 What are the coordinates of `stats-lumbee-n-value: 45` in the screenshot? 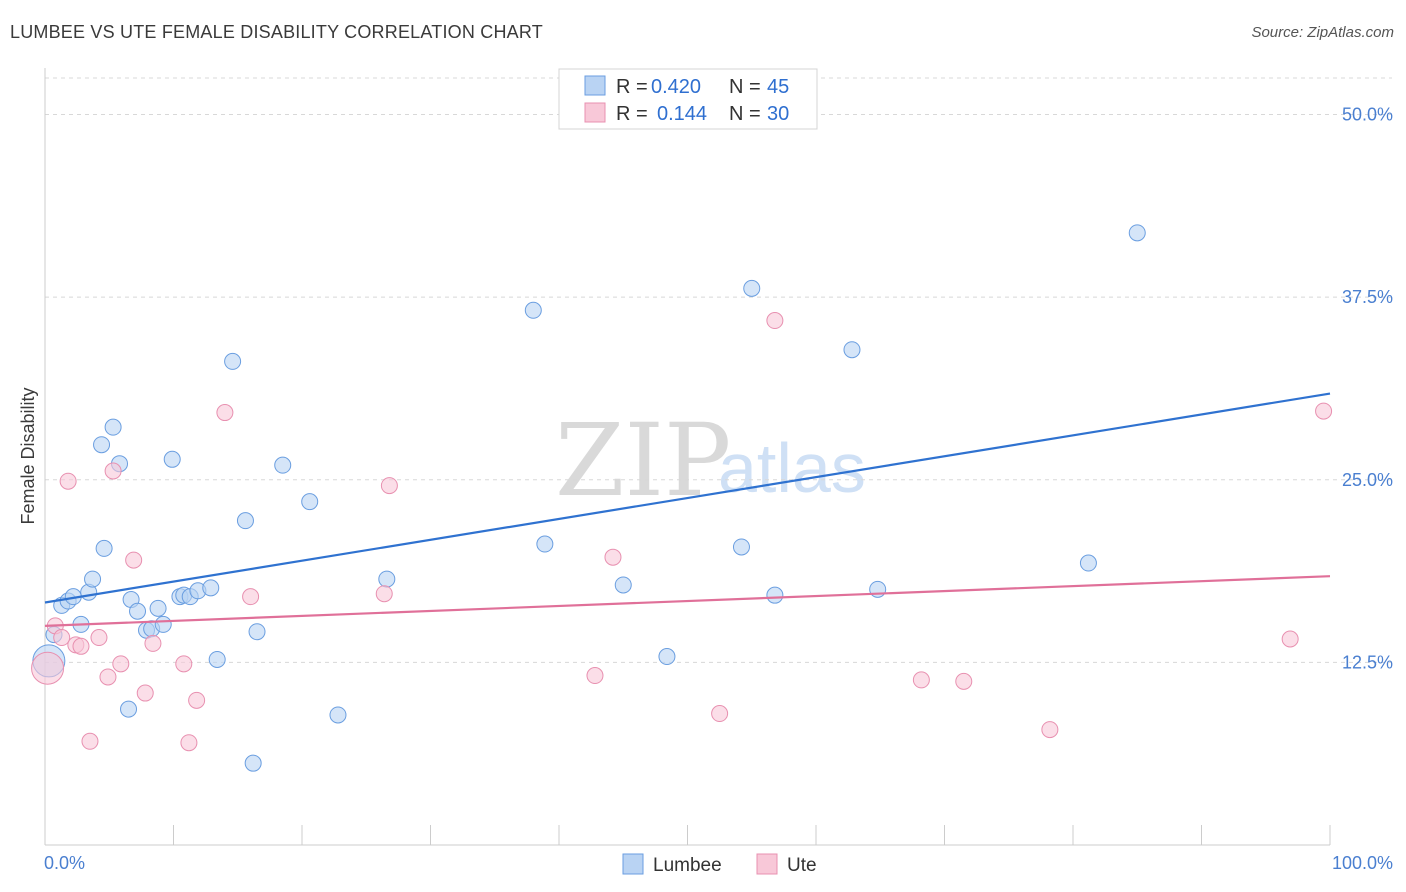 It's located at (778, 87).